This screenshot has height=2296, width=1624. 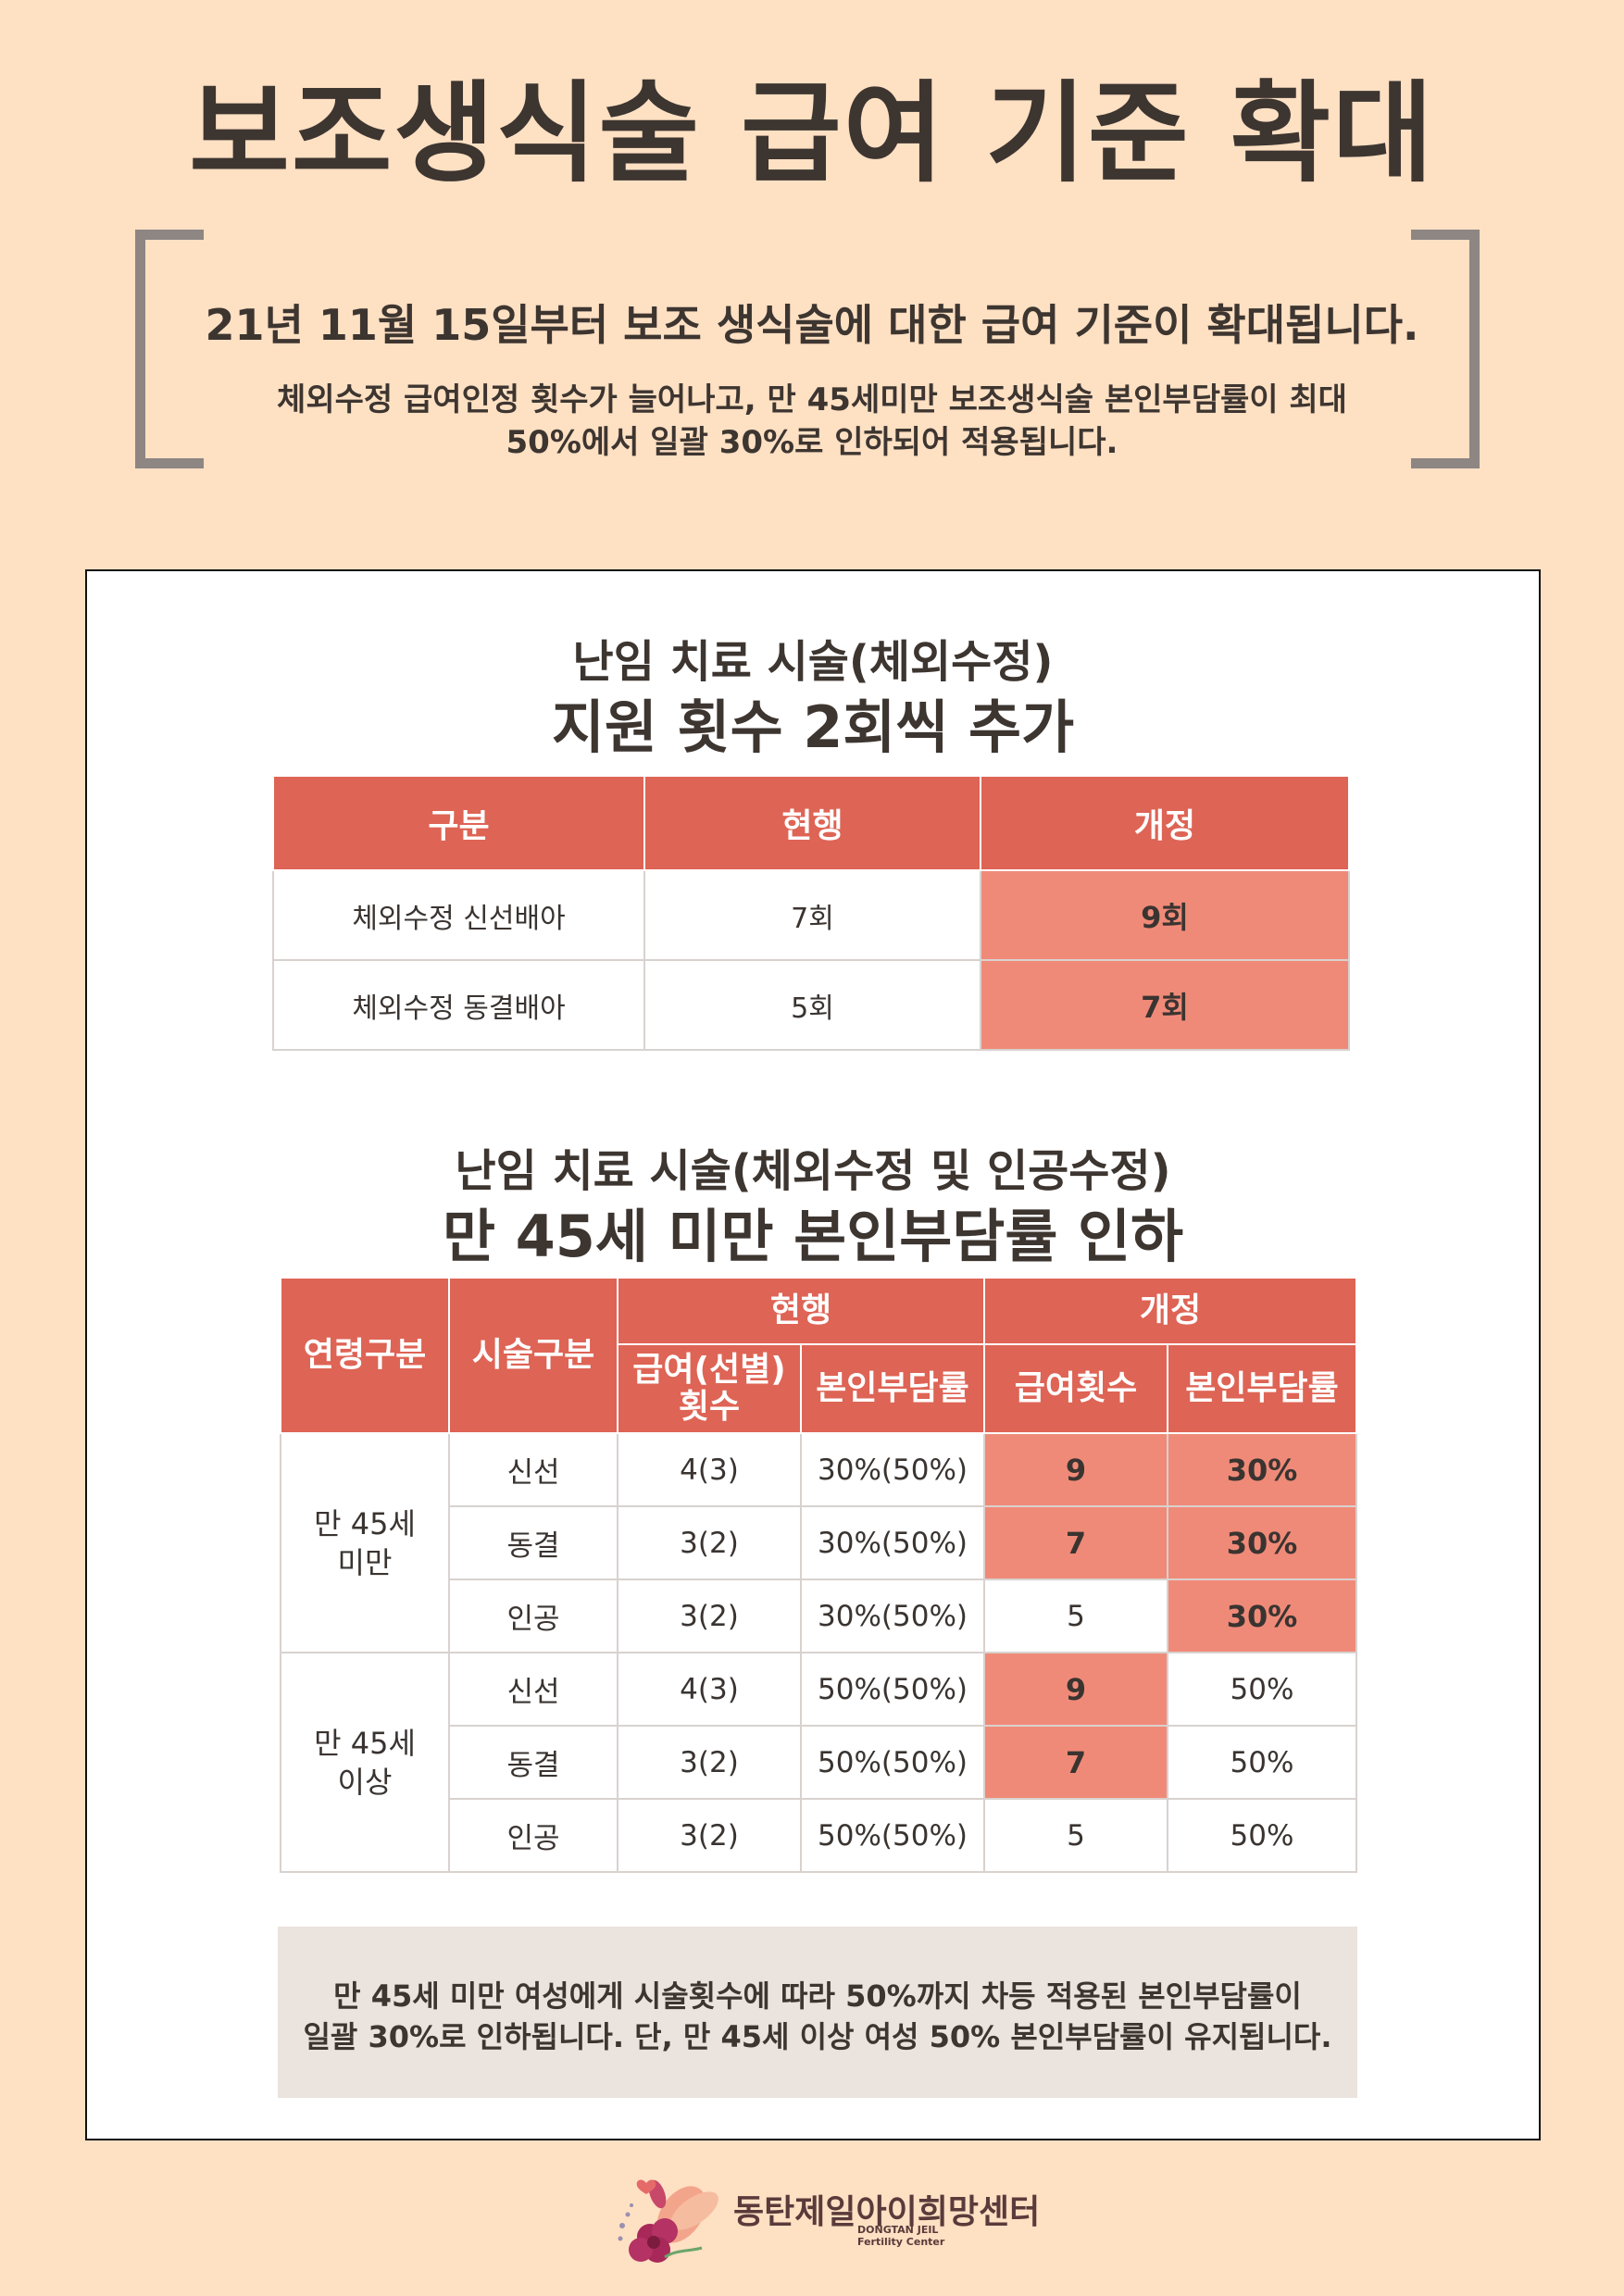 I want to click on center-logo: 동탄제일아이희망센터 DONGTAN JEIL Fertility Center, so click(x=824, y=2212).